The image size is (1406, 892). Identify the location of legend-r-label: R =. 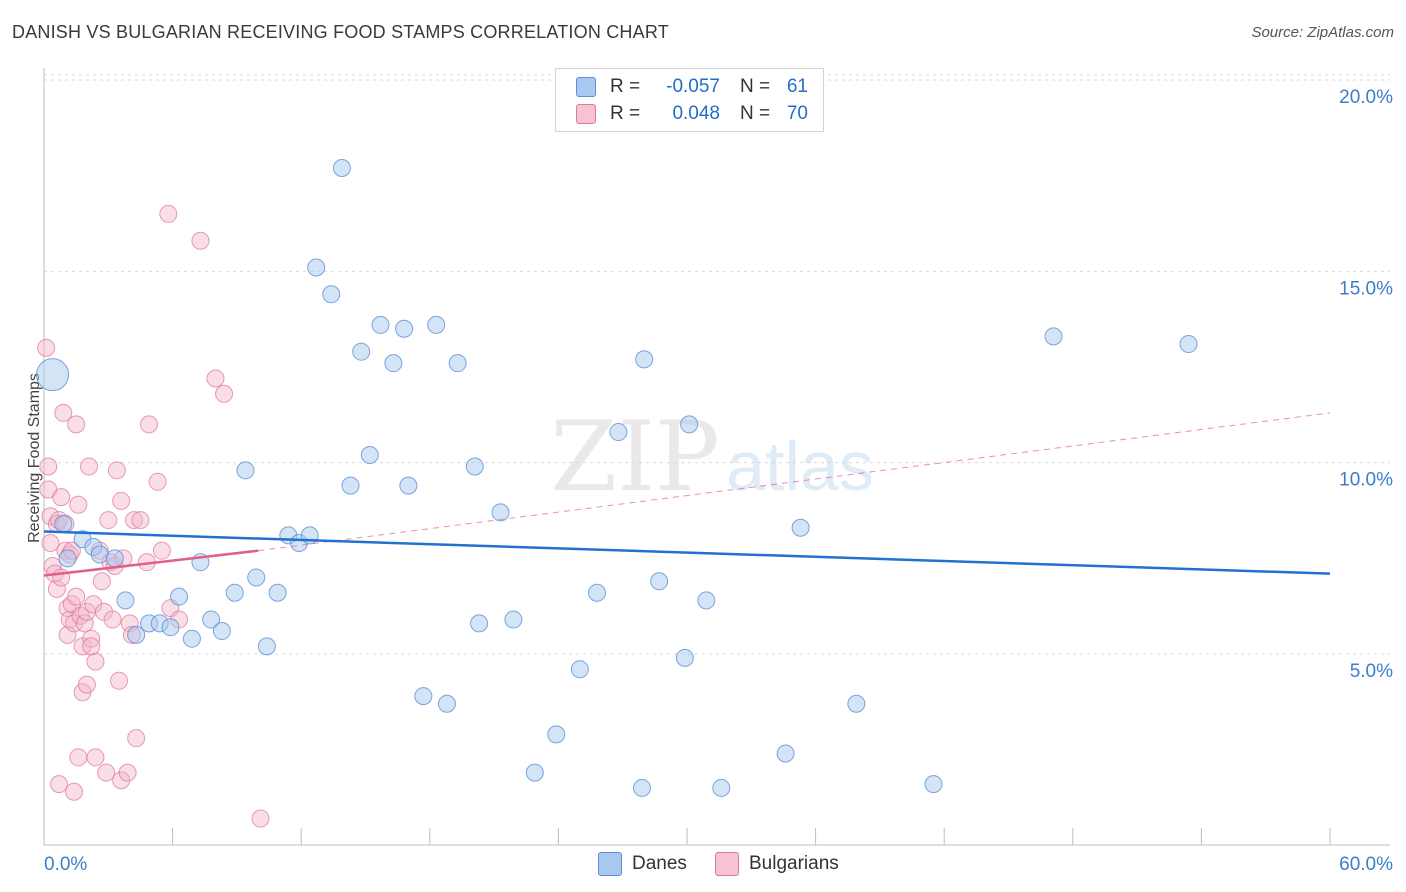
(625, 86).